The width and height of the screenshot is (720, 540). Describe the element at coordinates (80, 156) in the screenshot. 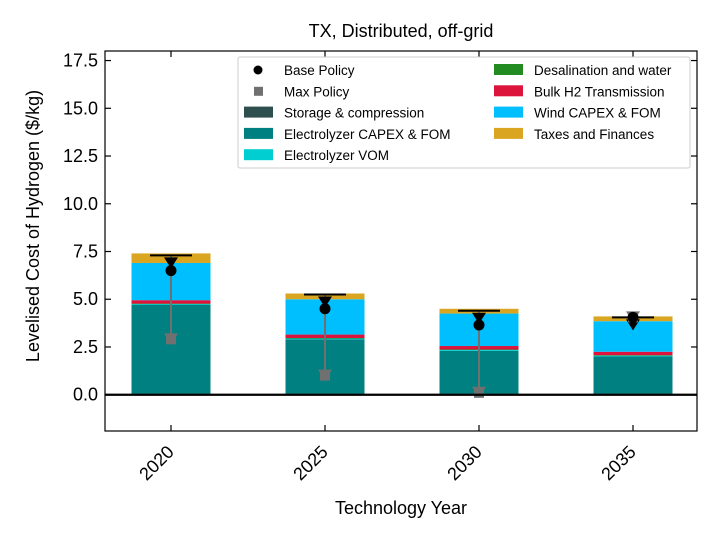

I see `y-tick-label-12.5: 12.5` at that location.